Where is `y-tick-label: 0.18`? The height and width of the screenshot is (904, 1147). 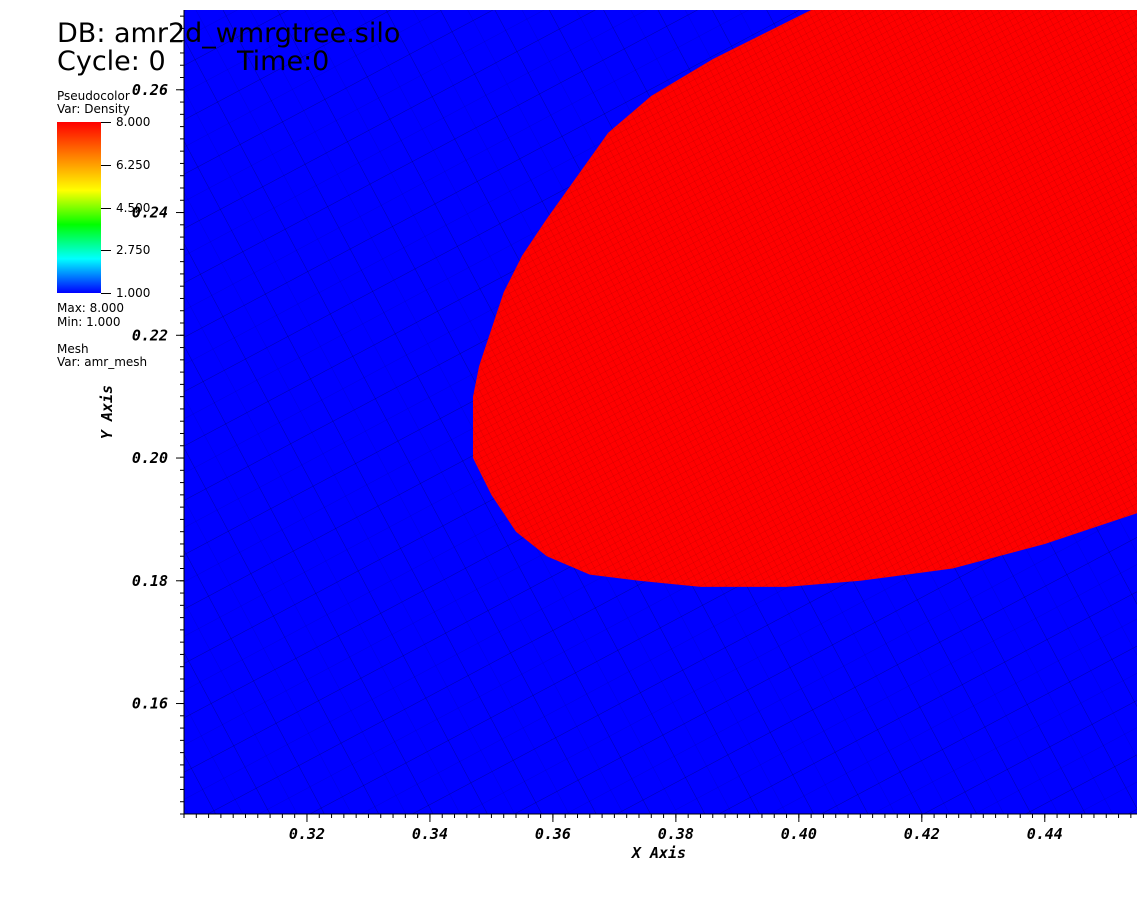 y-tick-label: 0.18 is located at coordinates (150, 581).